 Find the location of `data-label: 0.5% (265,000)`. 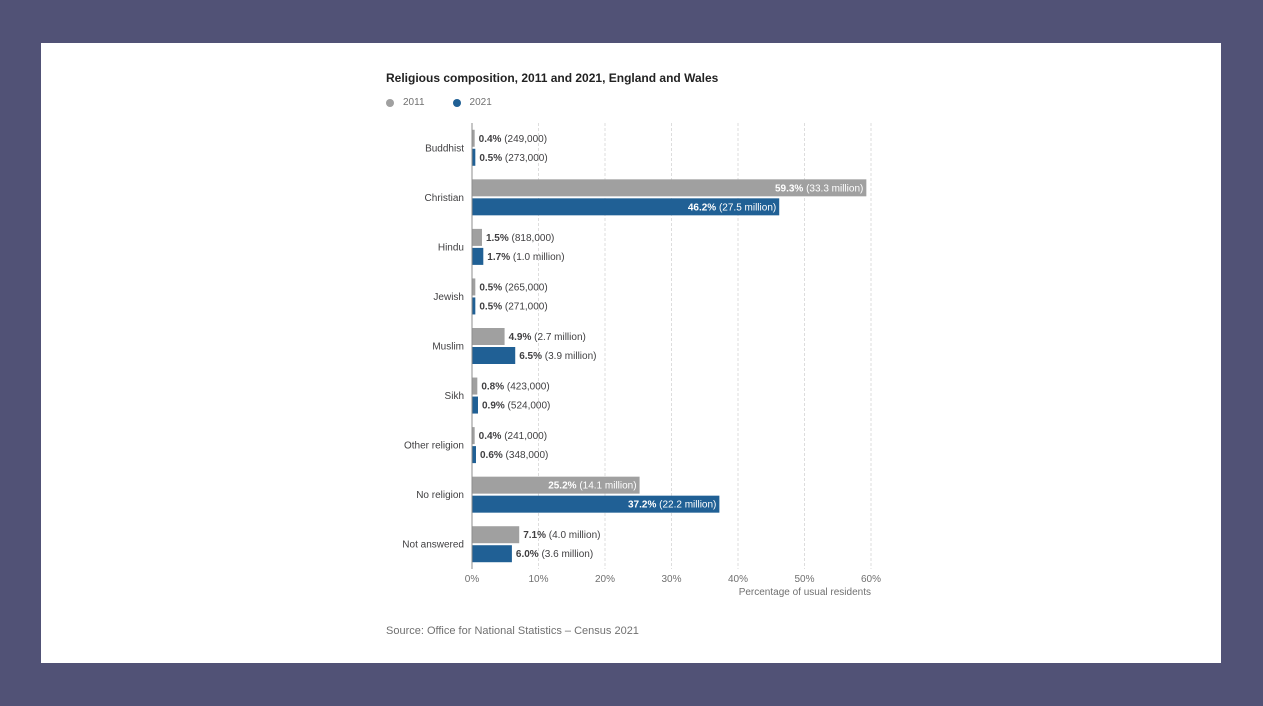

data-label: 0.5% (265,000) is located at coordinates (513, 287).